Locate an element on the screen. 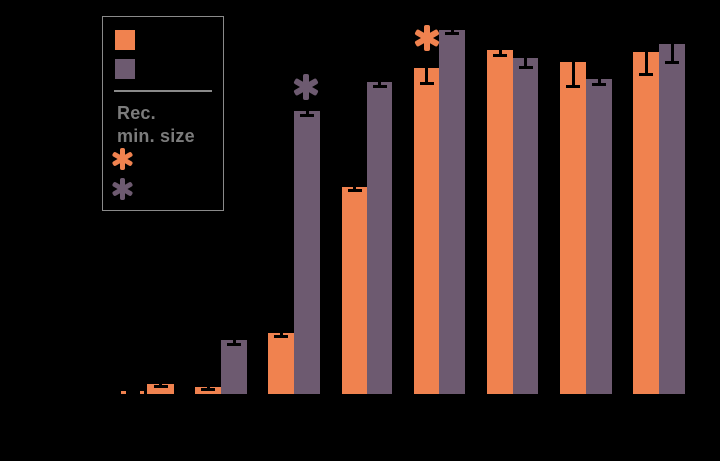  legend-label-rec-min-size: Rec. min. size is located at coordinates (156, 125).